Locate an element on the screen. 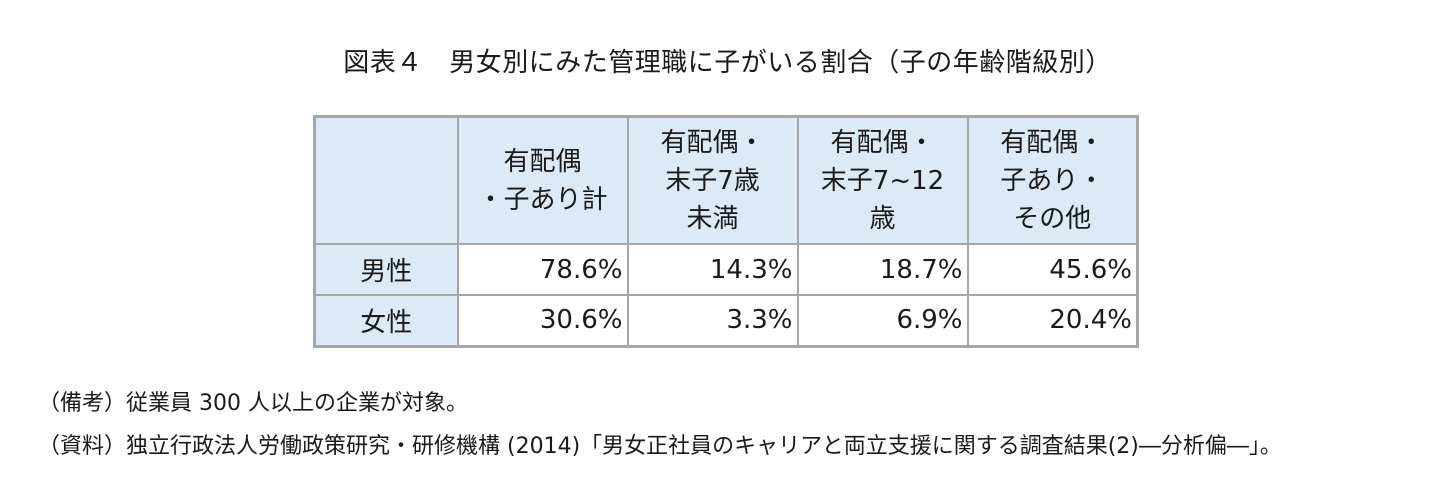 The height and width of the screenshot is (484, 1455). table-cell: 30.6% is located at coordinates (542, 320).